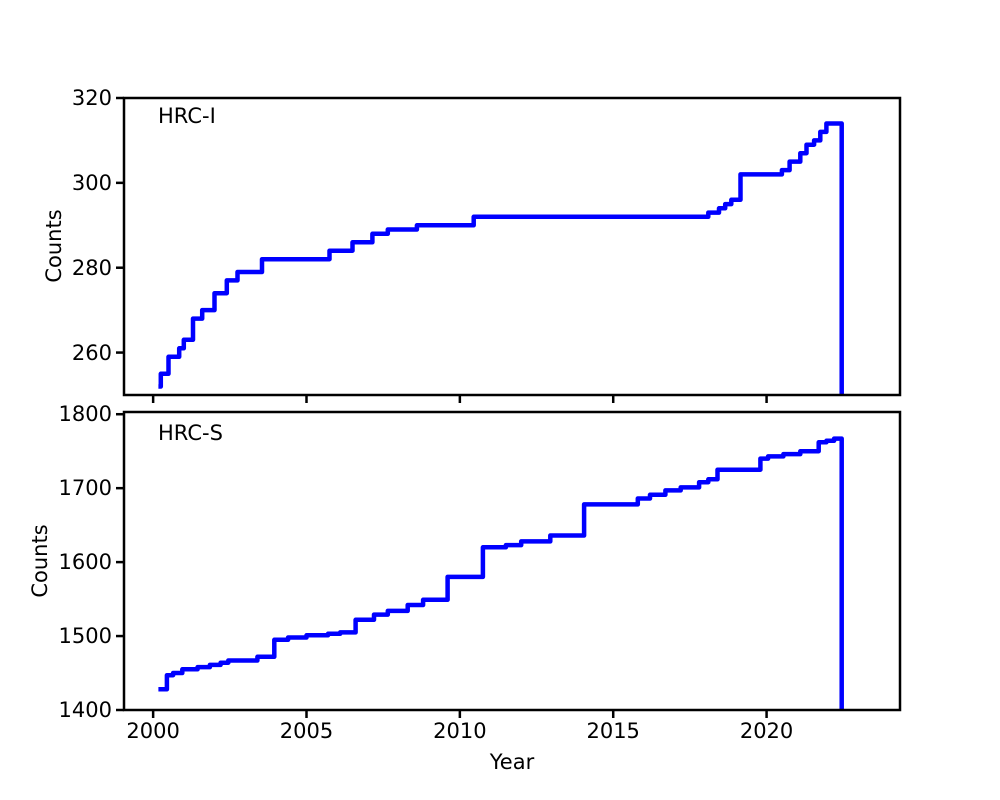 The width and height of the screenshot is (1000, 800). Describe the element at coordinates (91, 352) in the screenshot. I see `y-tick-label: 260` at that location.